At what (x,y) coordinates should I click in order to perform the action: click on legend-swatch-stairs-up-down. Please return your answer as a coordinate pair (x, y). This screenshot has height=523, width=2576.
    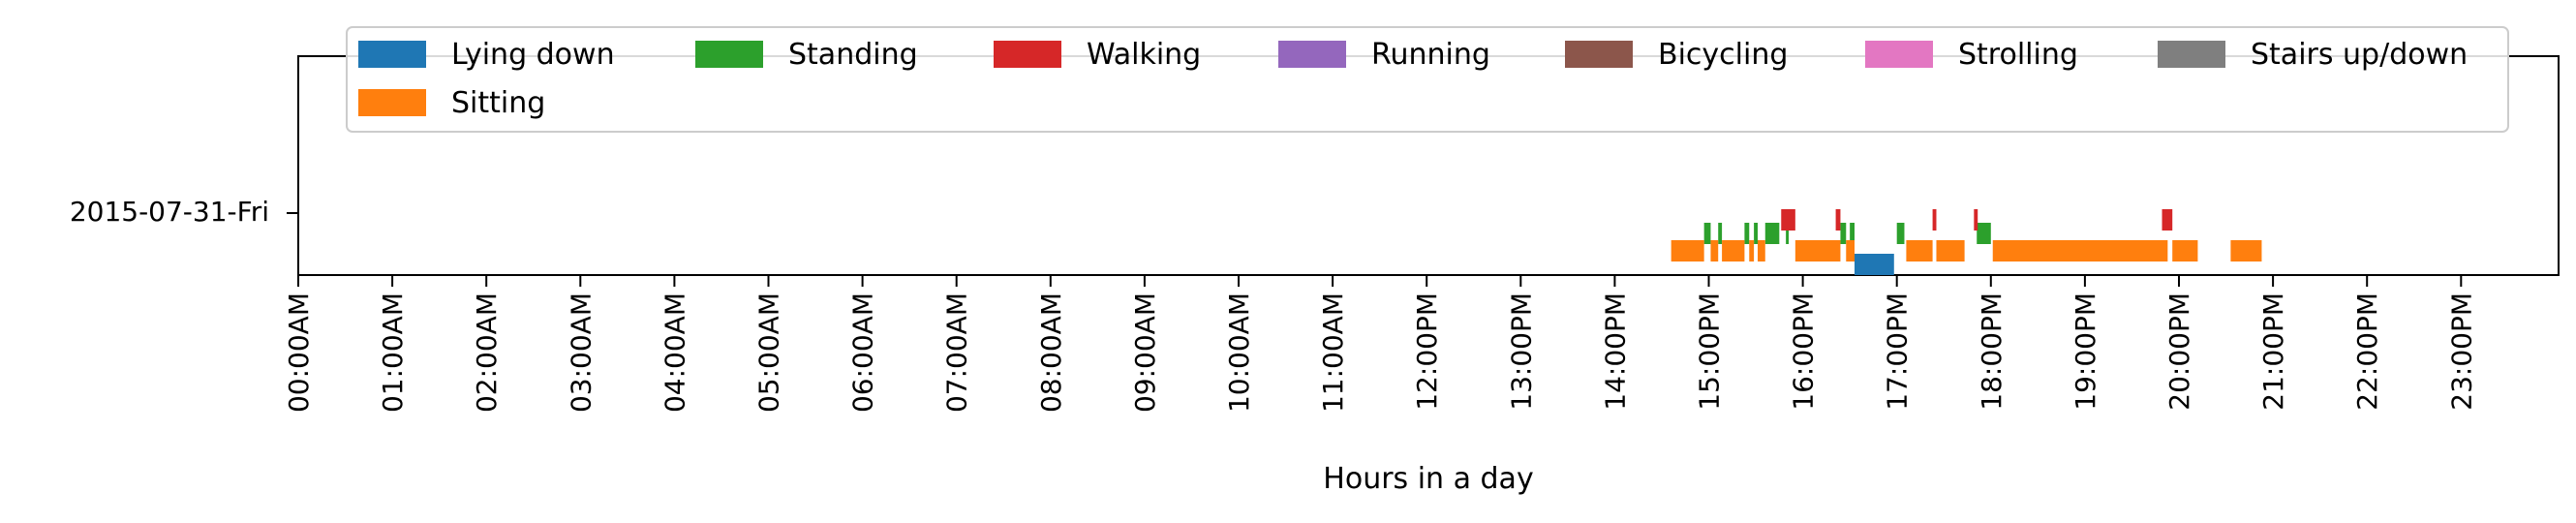
    Looking at the image, I should click on (2191, 54).